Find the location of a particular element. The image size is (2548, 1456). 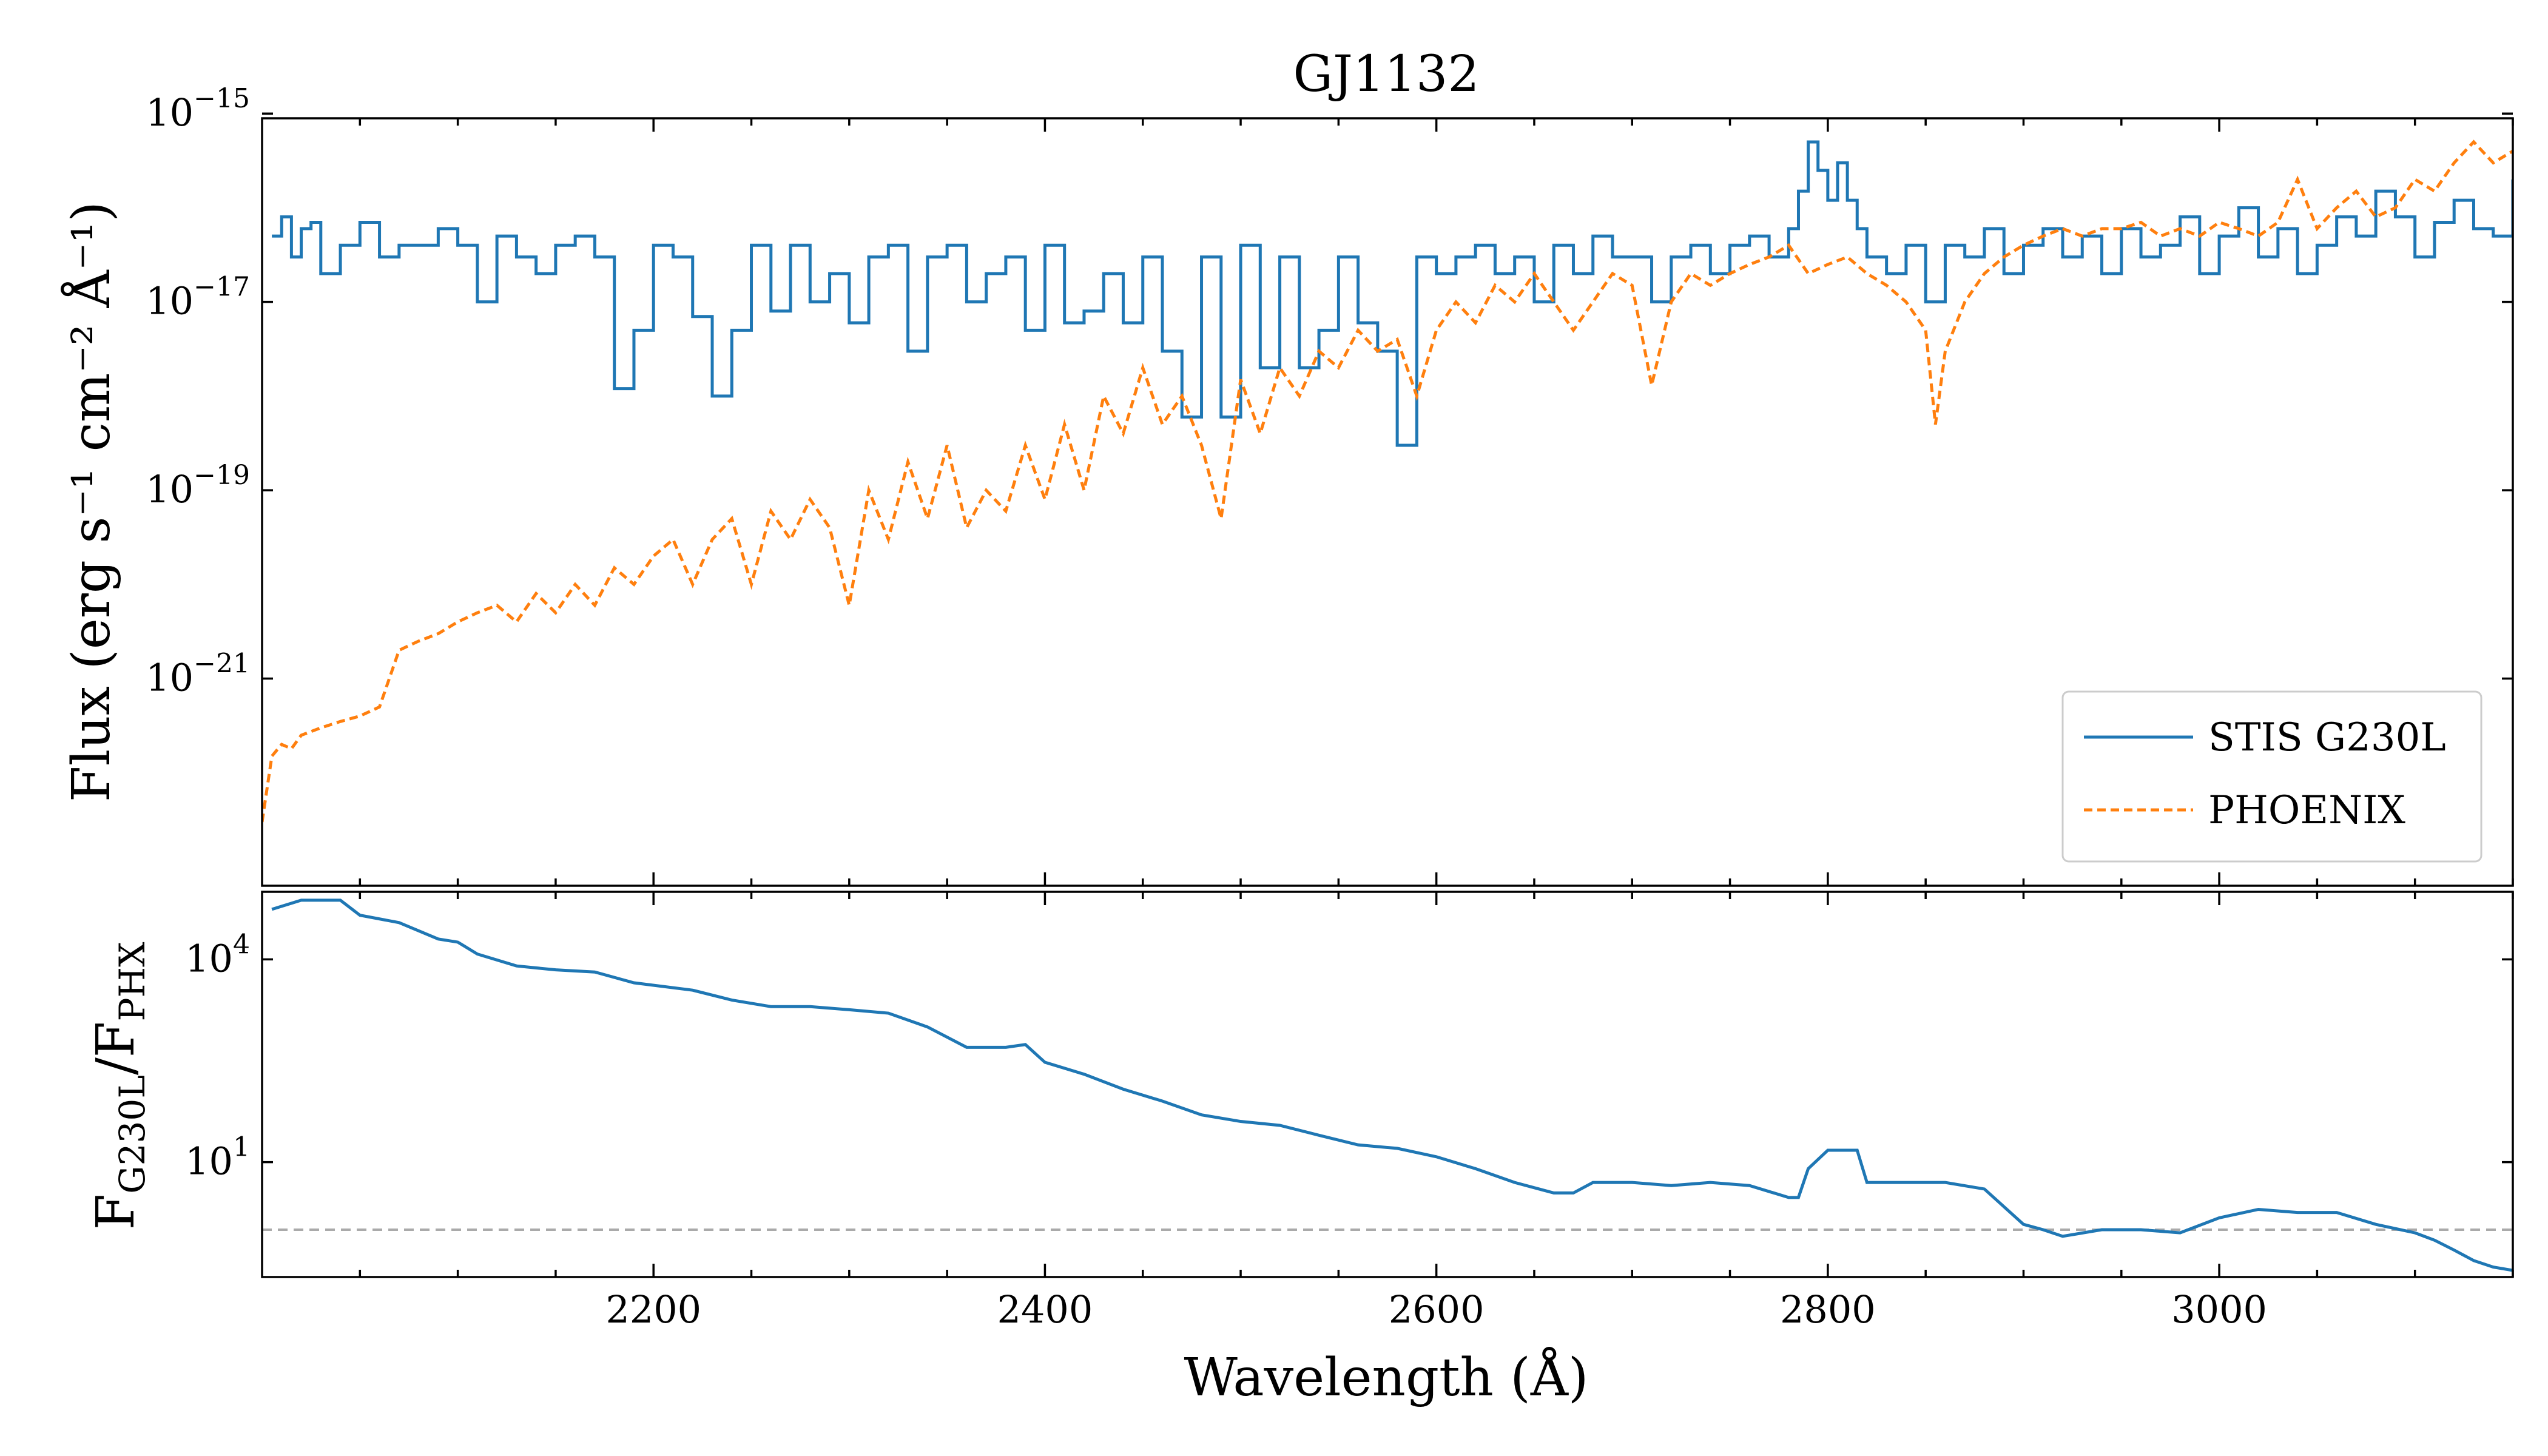

legend-label: PHOENIX is located at coordinates (2306, 810).